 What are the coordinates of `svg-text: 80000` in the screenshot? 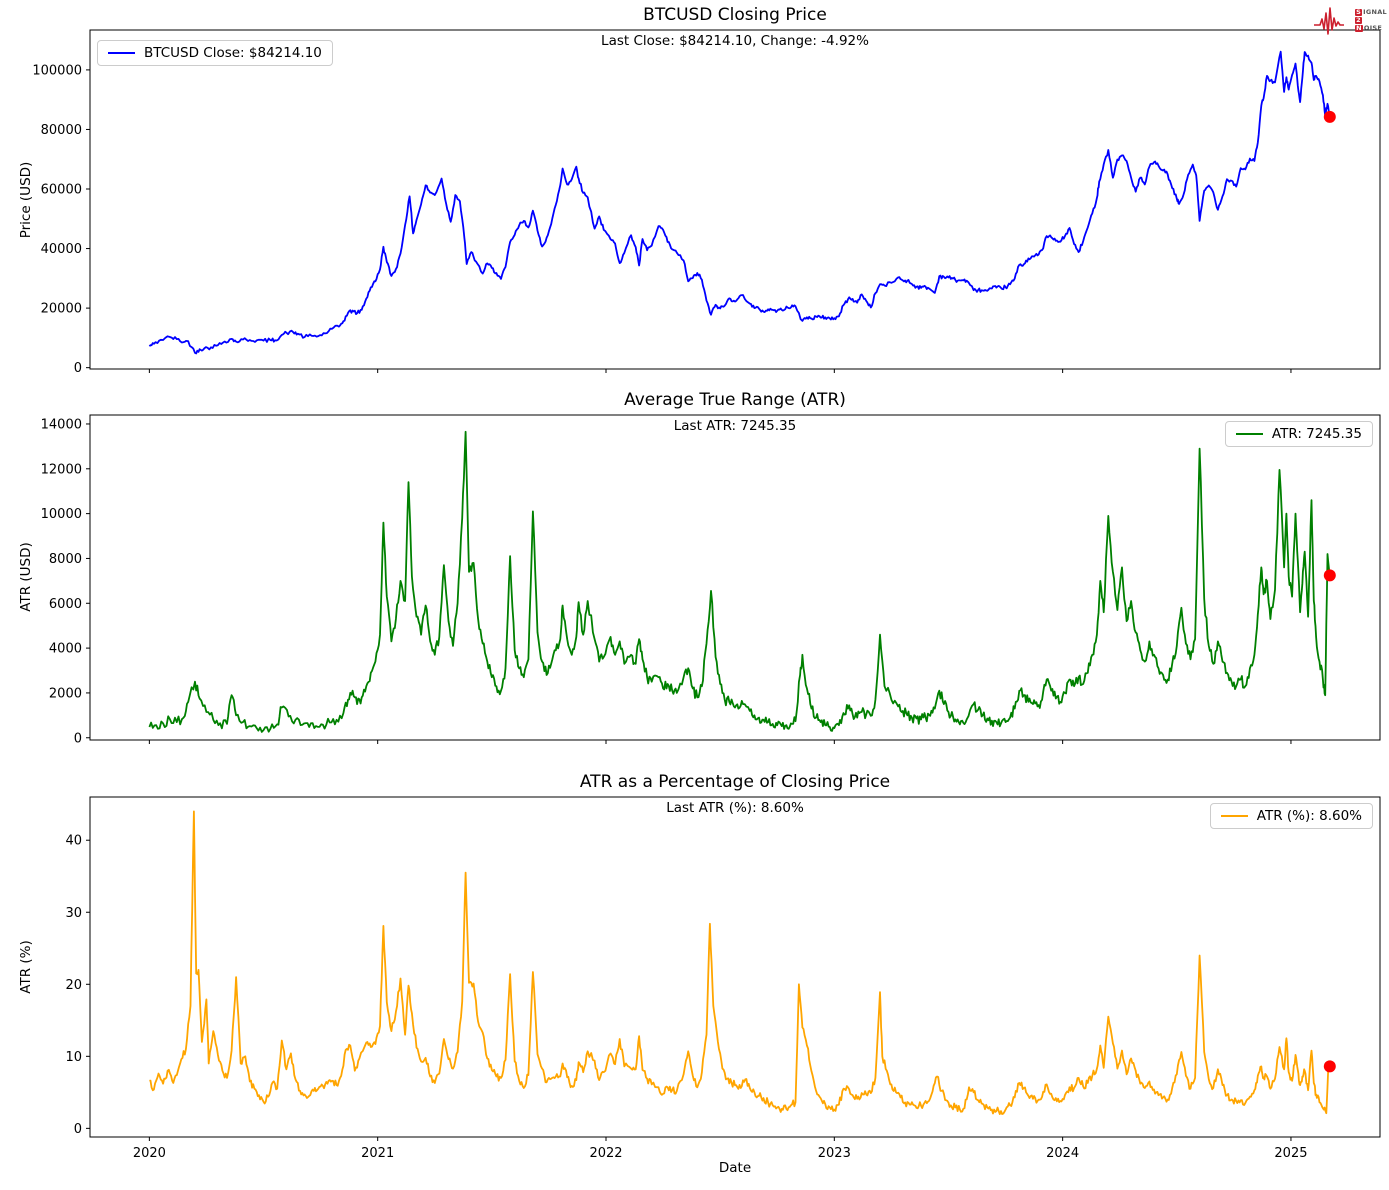 It's located at (61, 130).